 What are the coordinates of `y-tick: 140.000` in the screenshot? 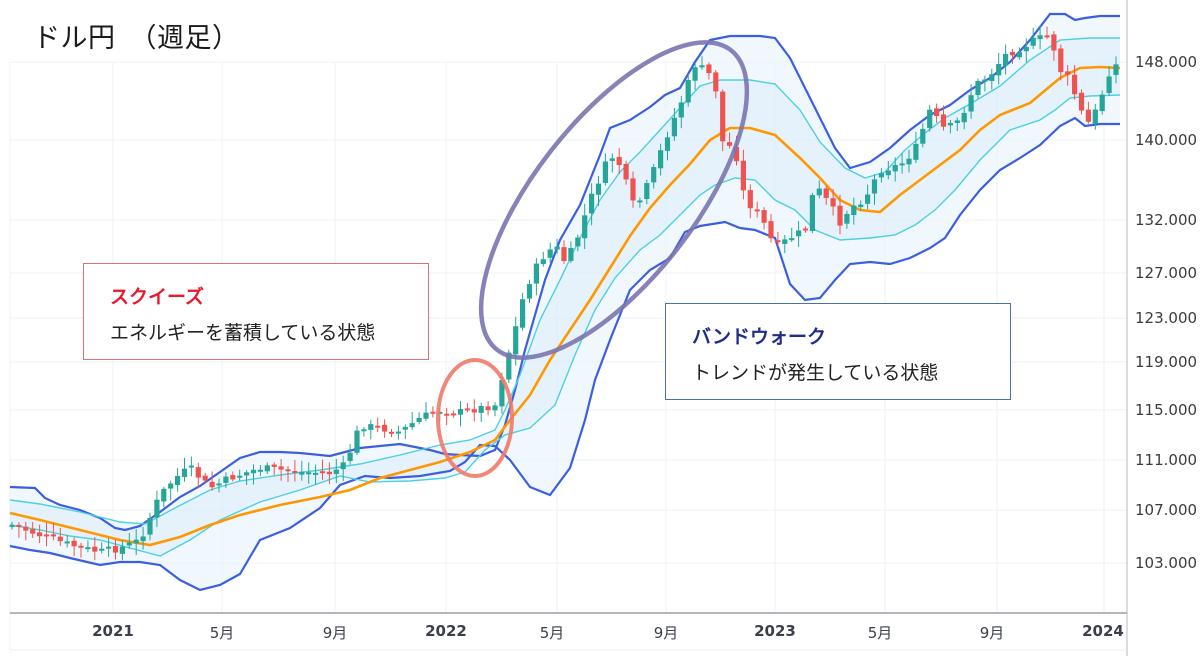 It's located at (1166, 140).